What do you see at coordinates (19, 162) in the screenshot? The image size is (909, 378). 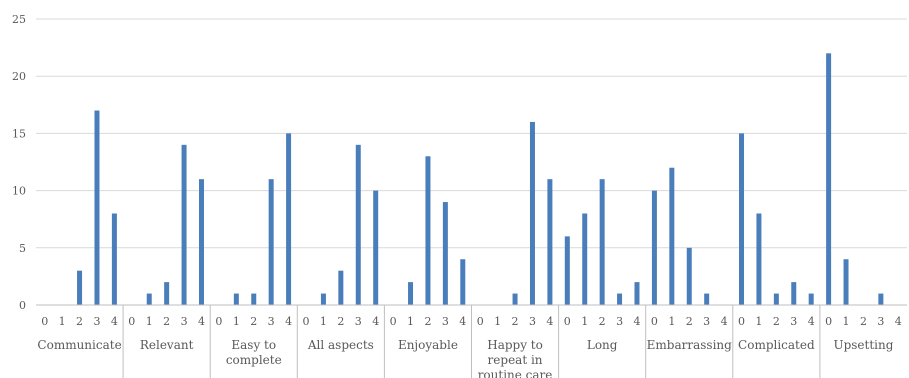 I see `y-axis-ticks: 0 5 10 15 20 25` at bounding box center [19, 162].